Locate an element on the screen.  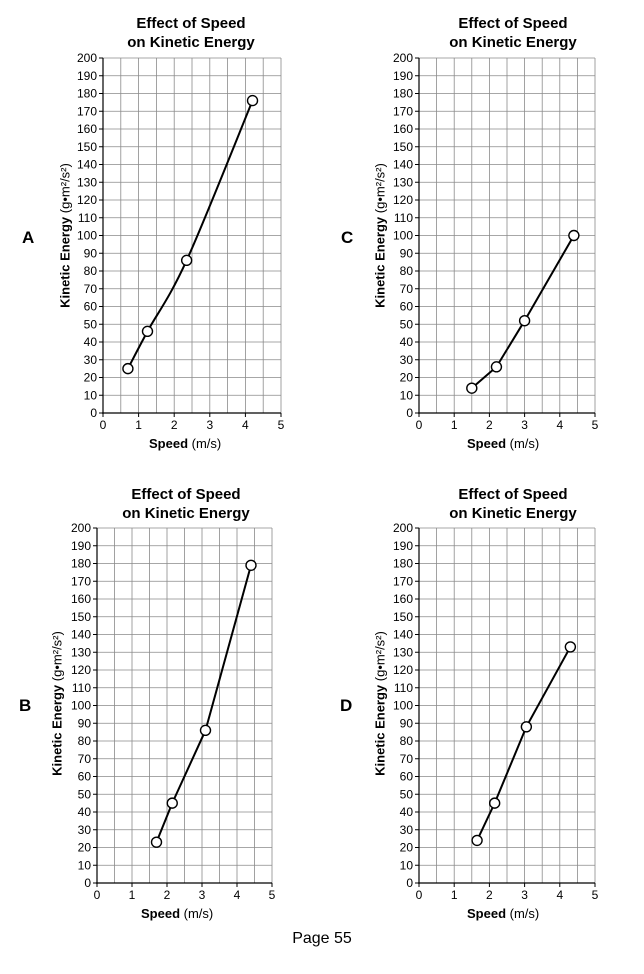
chart-title-line1: Effect of Speed is located at coordinates (186, 494).